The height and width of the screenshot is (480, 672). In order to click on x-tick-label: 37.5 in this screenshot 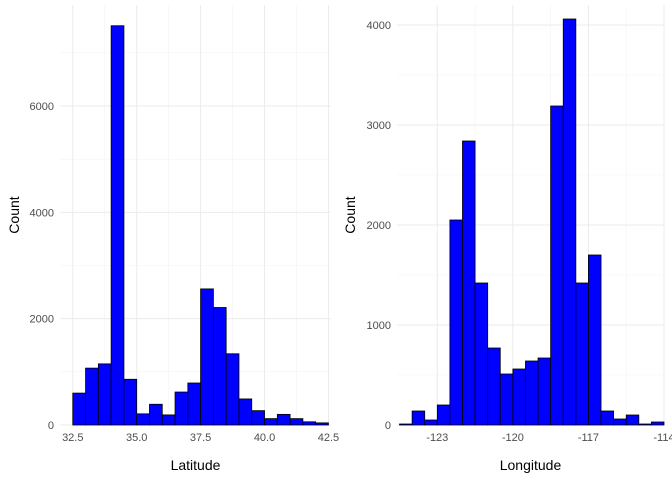, I will do `click(200, 438)`.